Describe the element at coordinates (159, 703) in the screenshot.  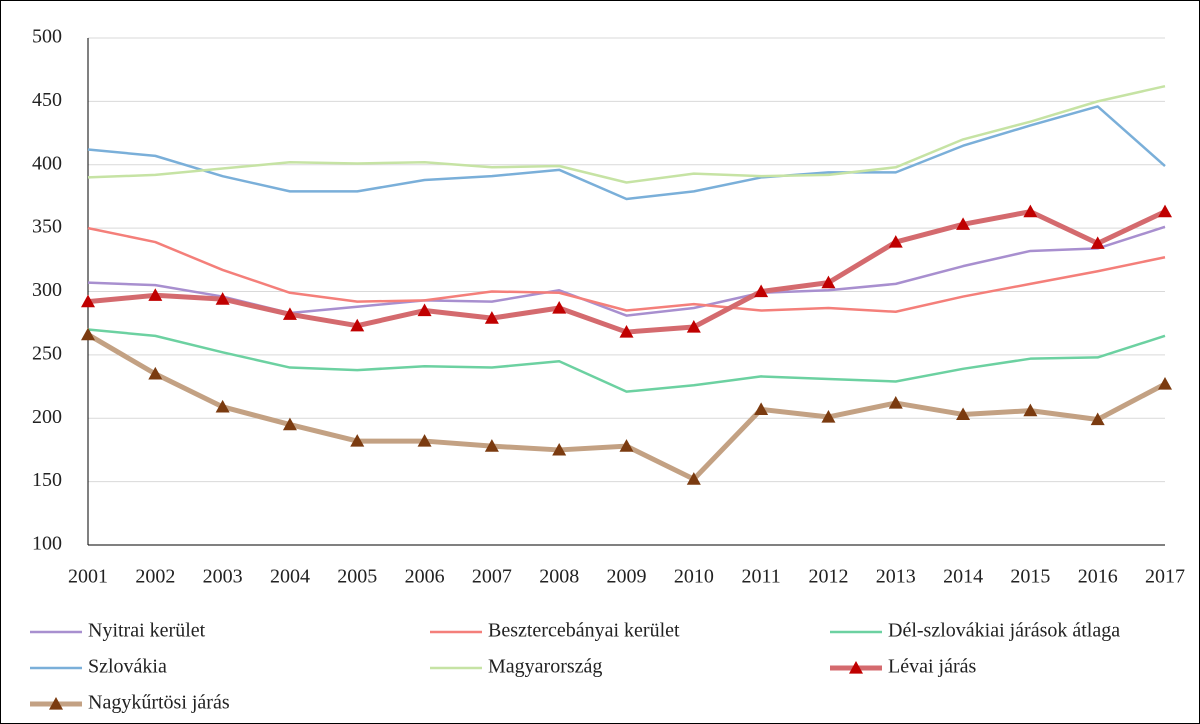
I see `legend-label: Nagykűrtösi járás` at that location.